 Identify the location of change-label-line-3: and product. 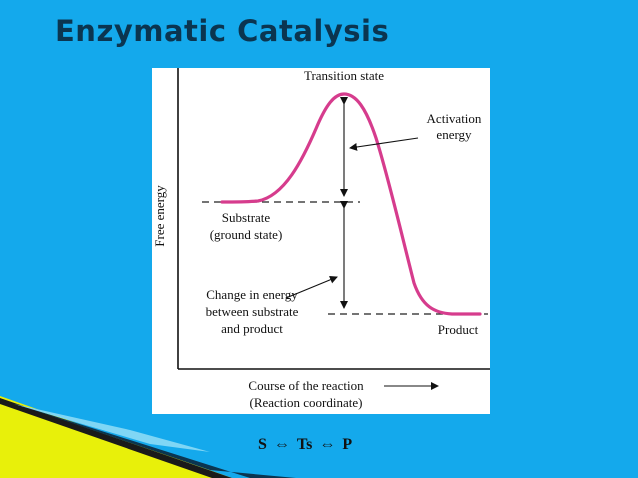
(252, 328).